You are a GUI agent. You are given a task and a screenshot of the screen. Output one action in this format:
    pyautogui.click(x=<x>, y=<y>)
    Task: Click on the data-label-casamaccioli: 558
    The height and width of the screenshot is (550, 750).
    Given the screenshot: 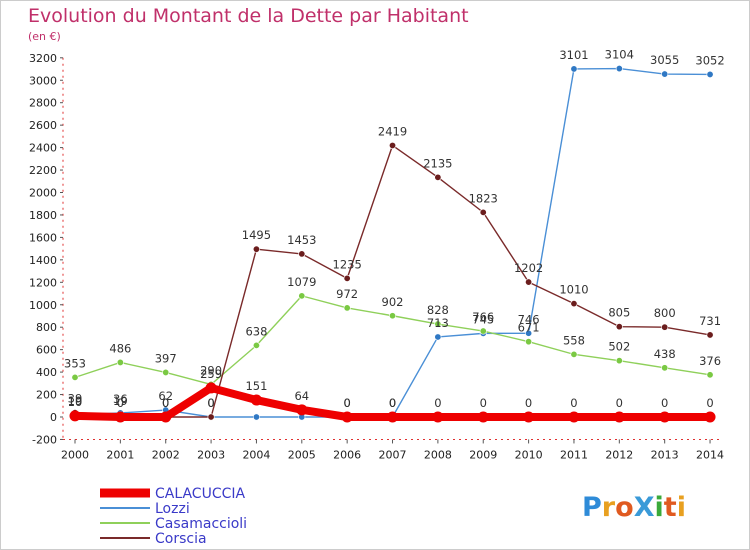 What is the action you would take?
    pyautogui.click(x=574, y=340)
    